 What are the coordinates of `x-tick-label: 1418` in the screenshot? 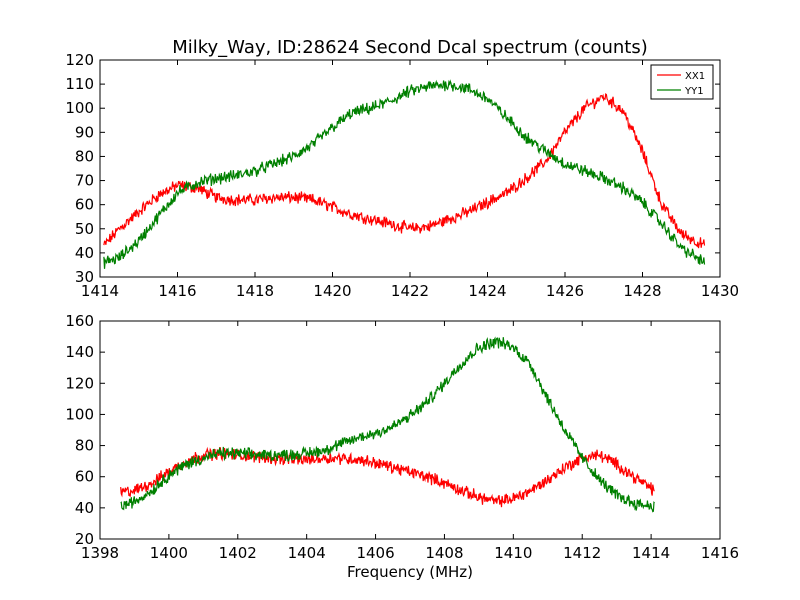 It's located at (255, 291).